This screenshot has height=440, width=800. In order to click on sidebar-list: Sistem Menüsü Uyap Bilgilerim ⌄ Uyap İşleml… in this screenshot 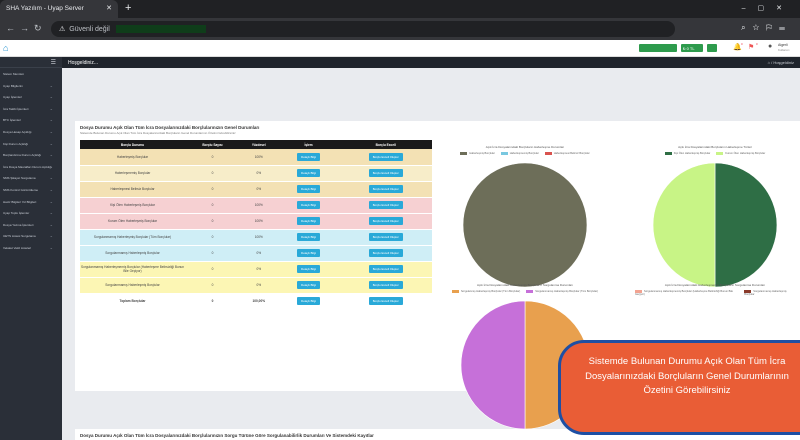, I will do `click(31, 161)`.